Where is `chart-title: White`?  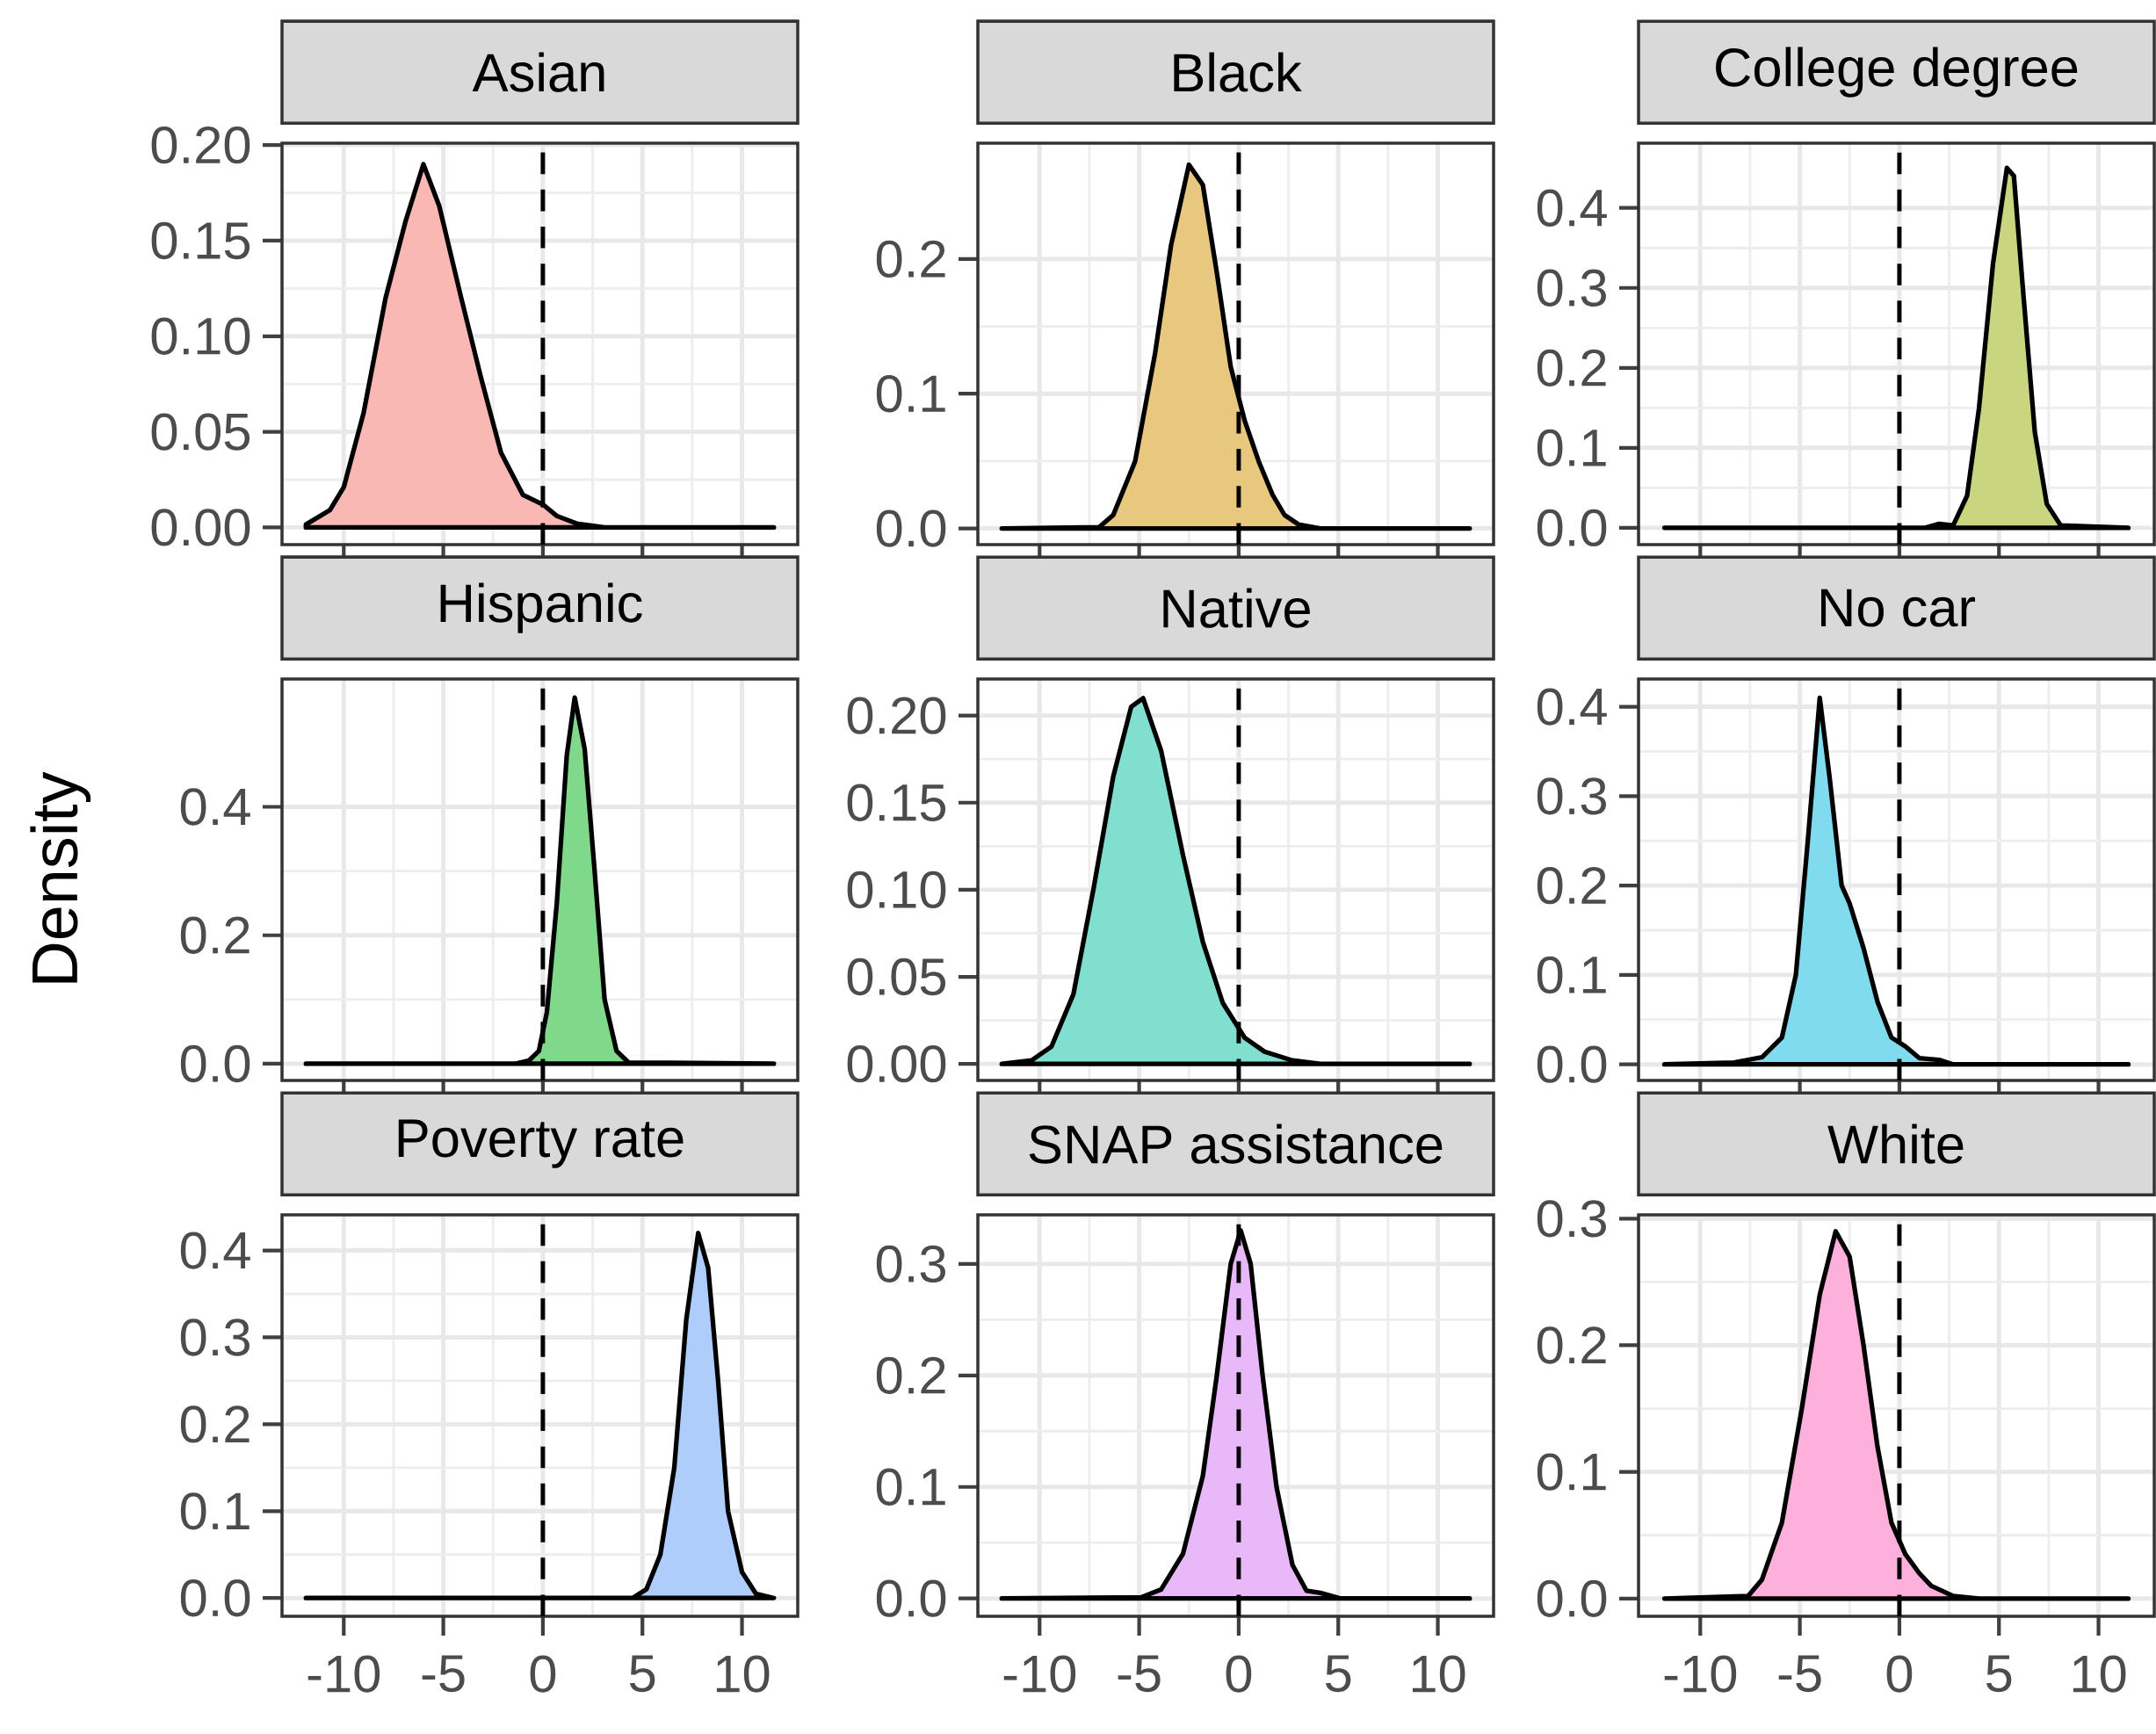 chart-title: White is located at coordinates (1896, 1143).